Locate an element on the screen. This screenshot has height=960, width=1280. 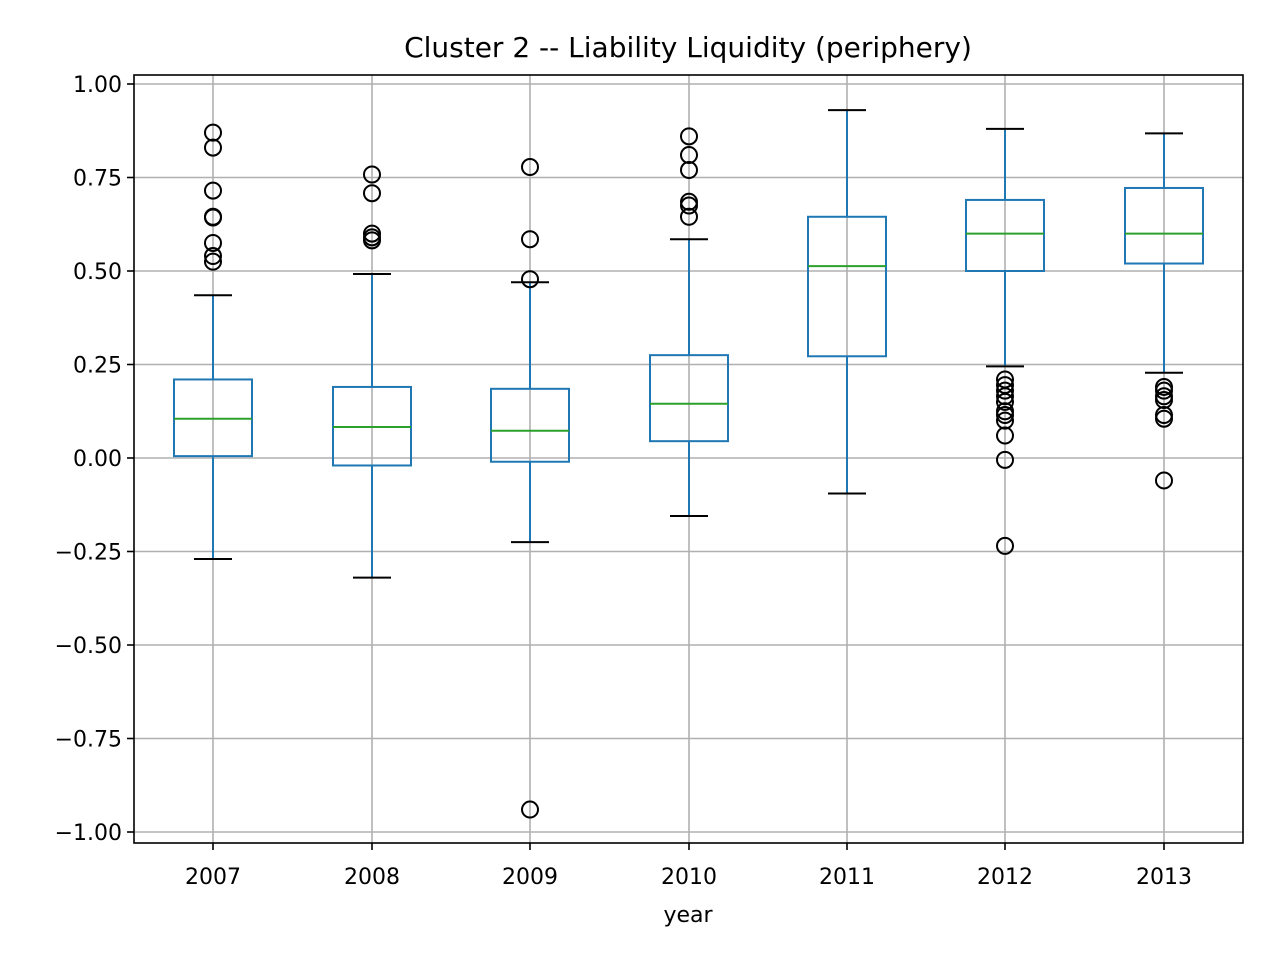
box-group-2012 is located at coordinates (1005, 341).